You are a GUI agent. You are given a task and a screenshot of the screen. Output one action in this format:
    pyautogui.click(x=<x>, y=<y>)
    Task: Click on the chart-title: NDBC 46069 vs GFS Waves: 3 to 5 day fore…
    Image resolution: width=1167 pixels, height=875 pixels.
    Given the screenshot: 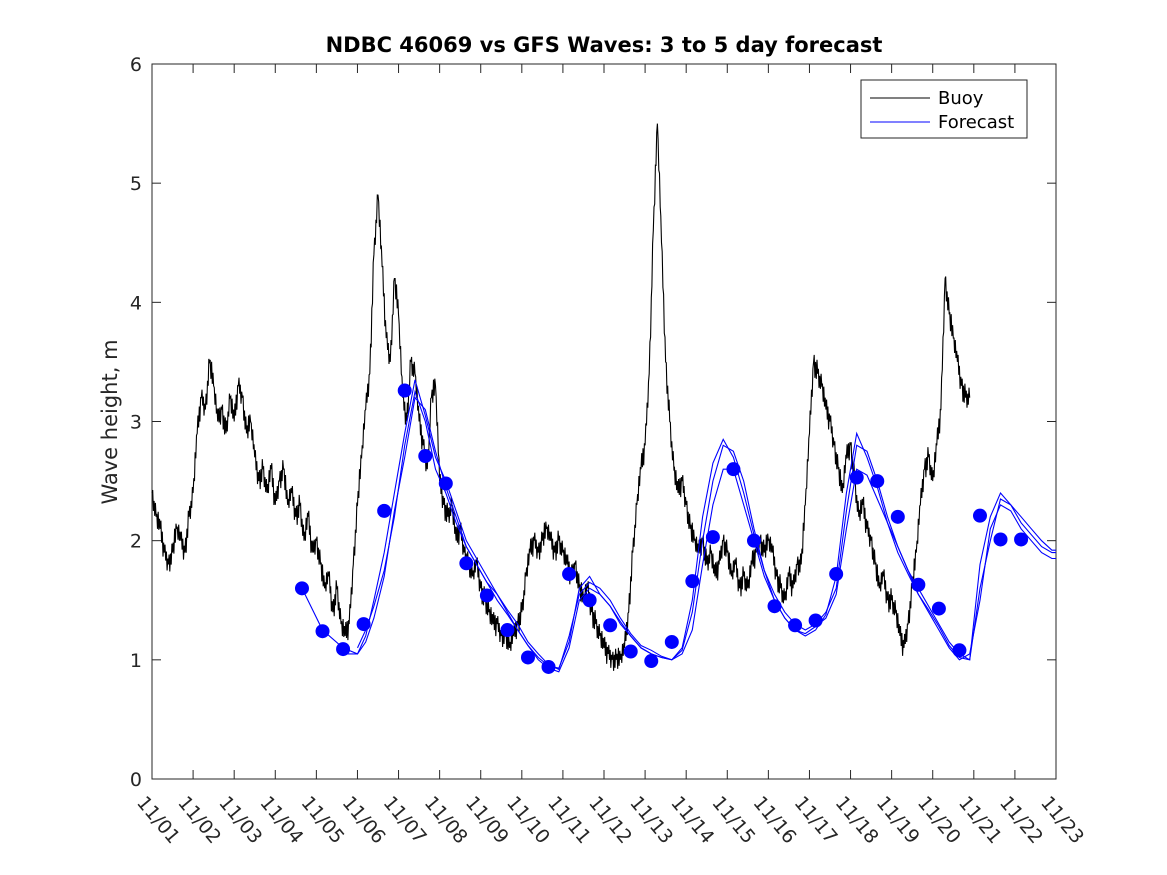 What is the action you would take?
    pyautogui.click(x=604, y=45)
    